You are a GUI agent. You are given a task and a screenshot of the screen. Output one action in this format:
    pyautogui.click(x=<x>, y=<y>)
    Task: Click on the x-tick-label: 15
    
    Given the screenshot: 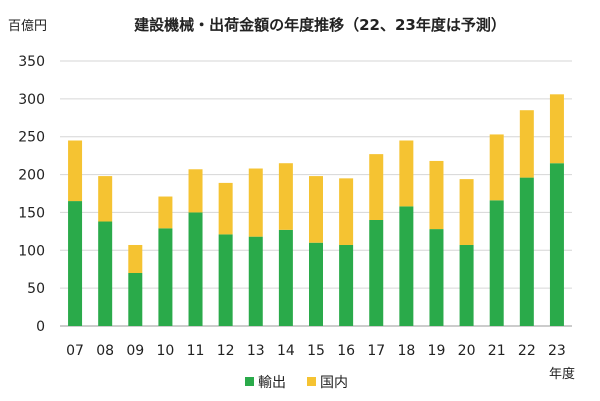 What is the action you would take?
    pyautogui.click(x=316, y=351)
    